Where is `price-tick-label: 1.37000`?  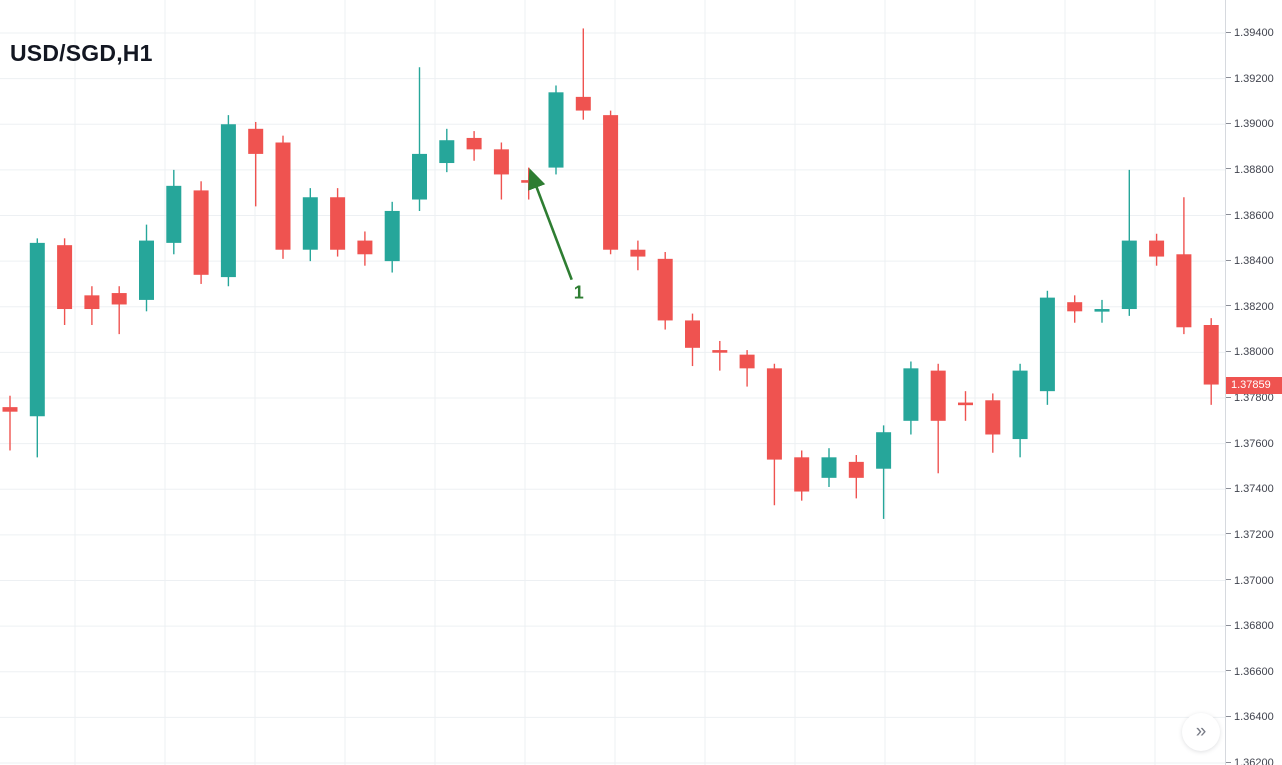 price-tick-label: 1.37000 is located at coordinates (1254, 581).